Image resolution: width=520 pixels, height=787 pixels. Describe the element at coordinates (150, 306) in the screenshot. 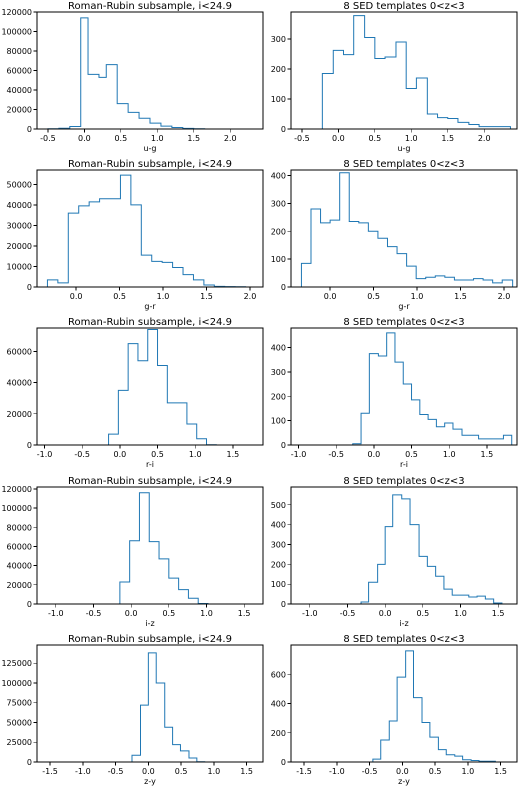

I see `x-axis-label: g-r` at that location.